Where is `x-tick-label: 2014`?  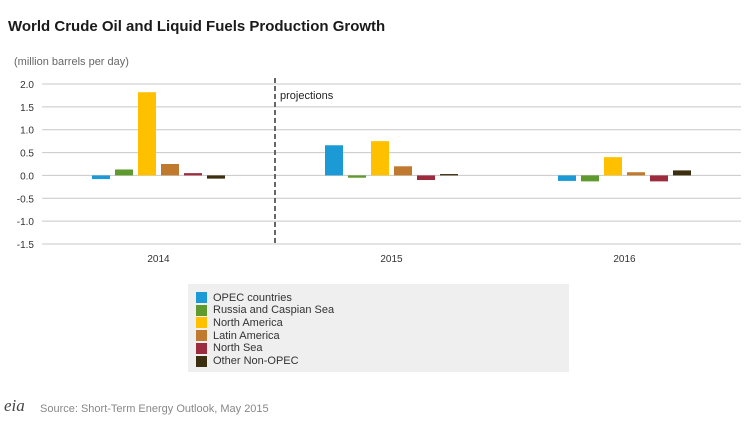 x-tick-label: 2014 is located at coordinates (158, 259).